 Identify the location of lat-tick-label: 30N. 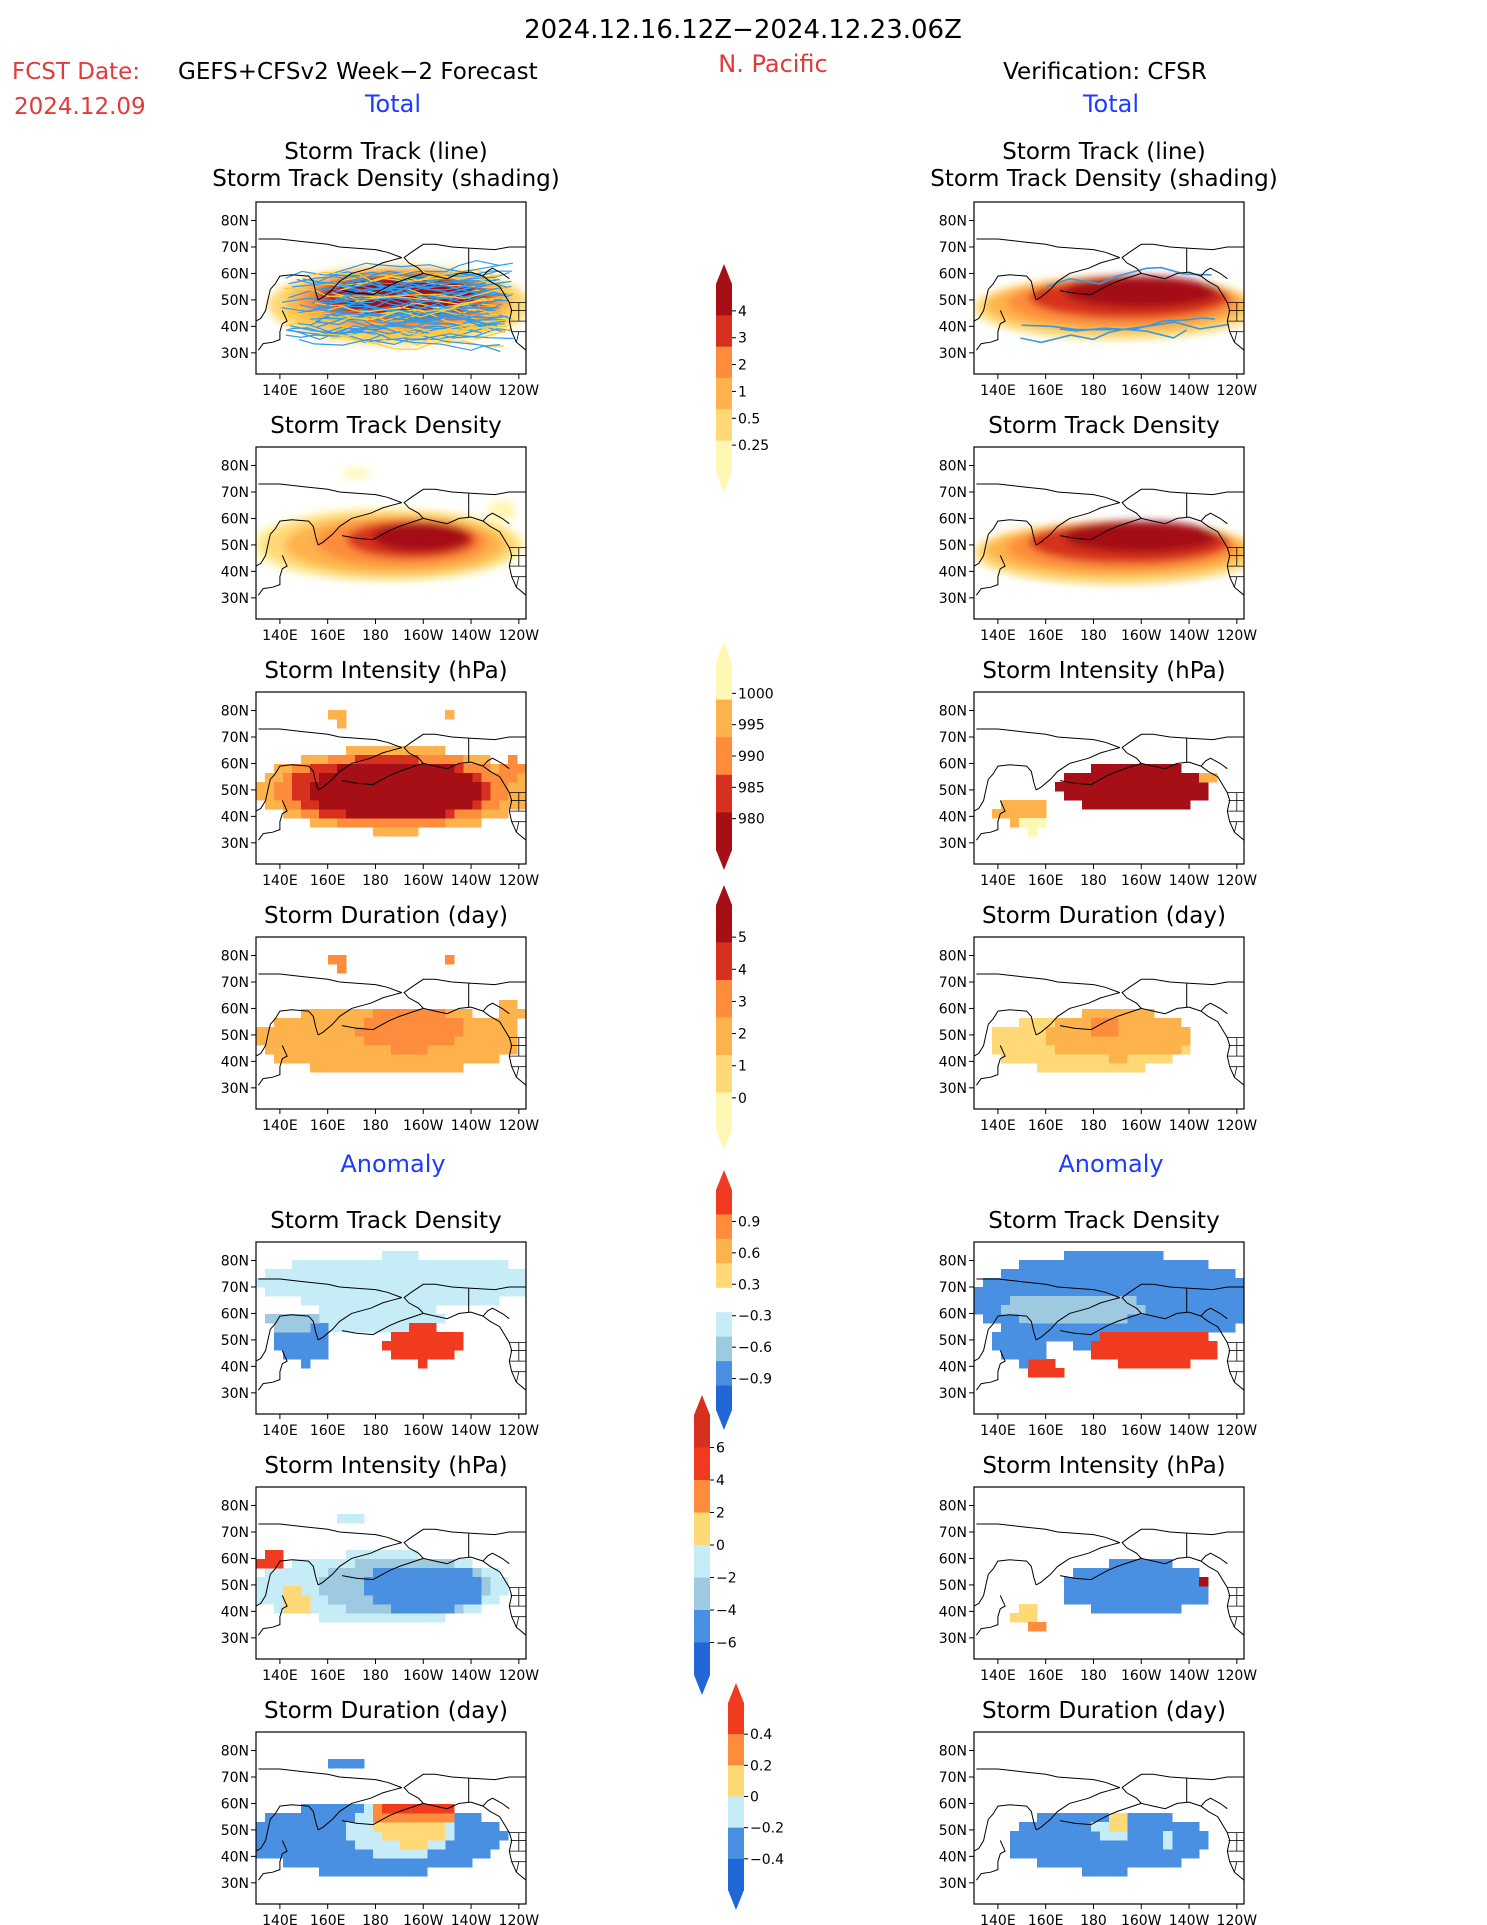
(235, 354).